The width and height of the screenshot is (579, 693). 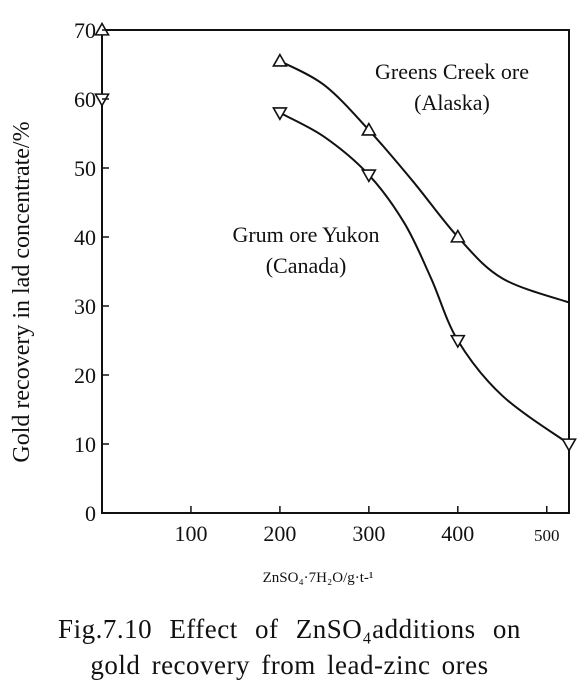 I want to click on x-tick-label: 500, so click(x=547, y=535).